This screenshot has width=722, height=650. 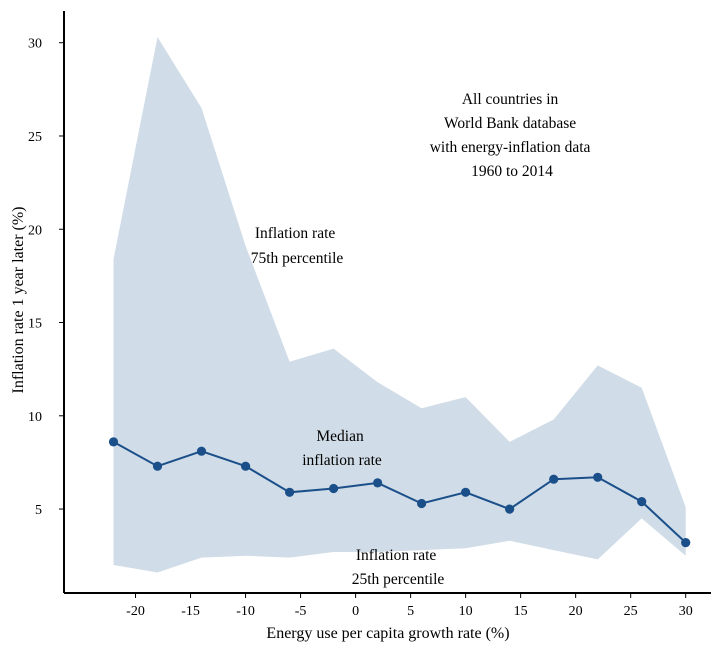 I want to click on y-tick-label: 30, so click(x=35, y=44).